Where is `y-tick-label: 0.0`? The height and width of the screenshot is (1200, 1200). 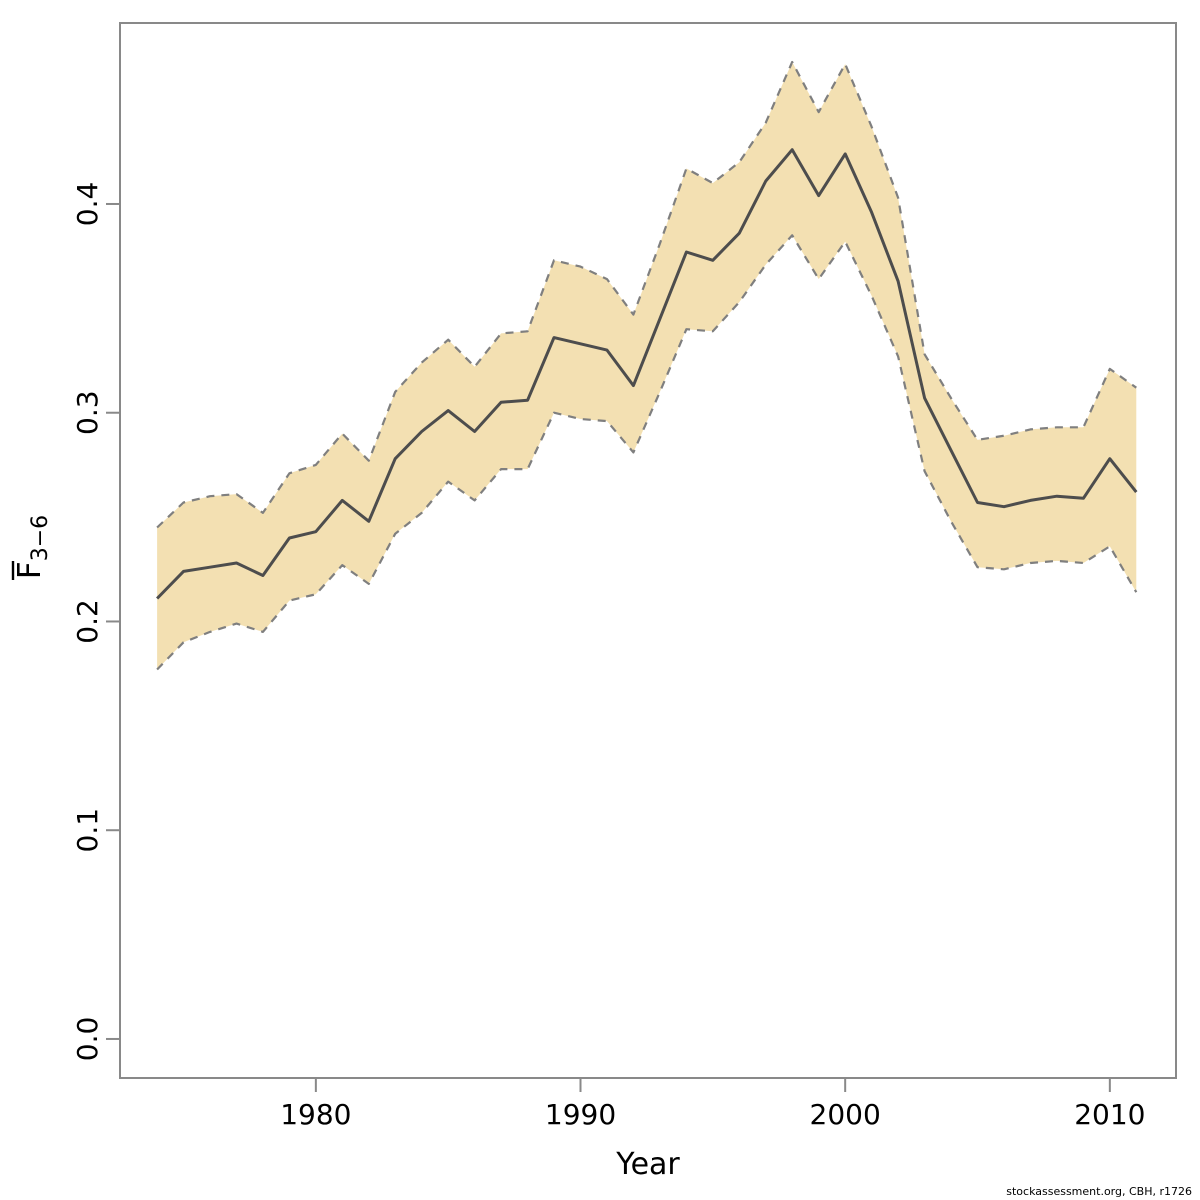 y-tick-label: 0.0 is located at coordinates (87, 1039).